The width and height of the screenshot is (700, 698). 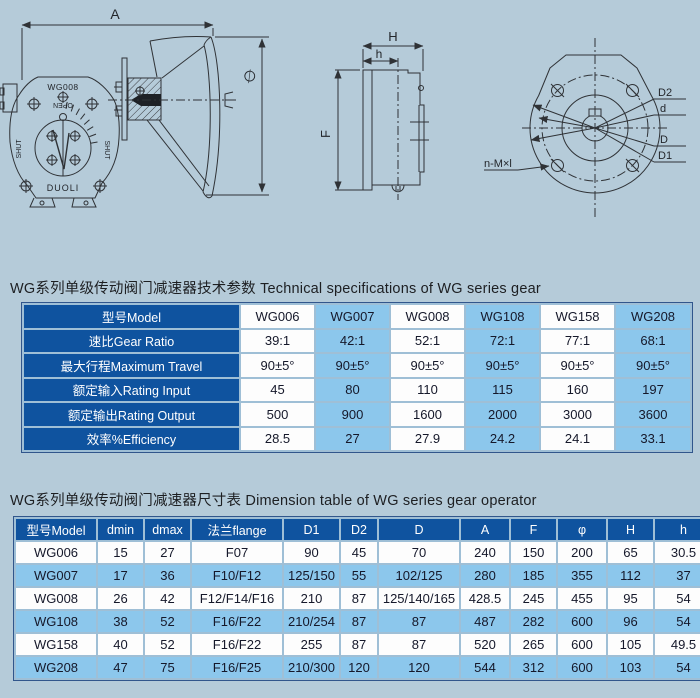 I want to click on dimension-value-cell: 96, so click(x=630, y=621).